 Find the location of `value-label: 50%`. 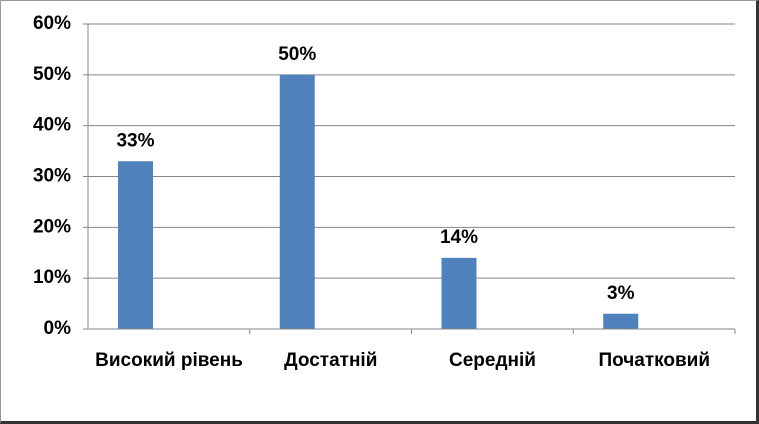

value-label: 50% is located at coordinates (297, 54).